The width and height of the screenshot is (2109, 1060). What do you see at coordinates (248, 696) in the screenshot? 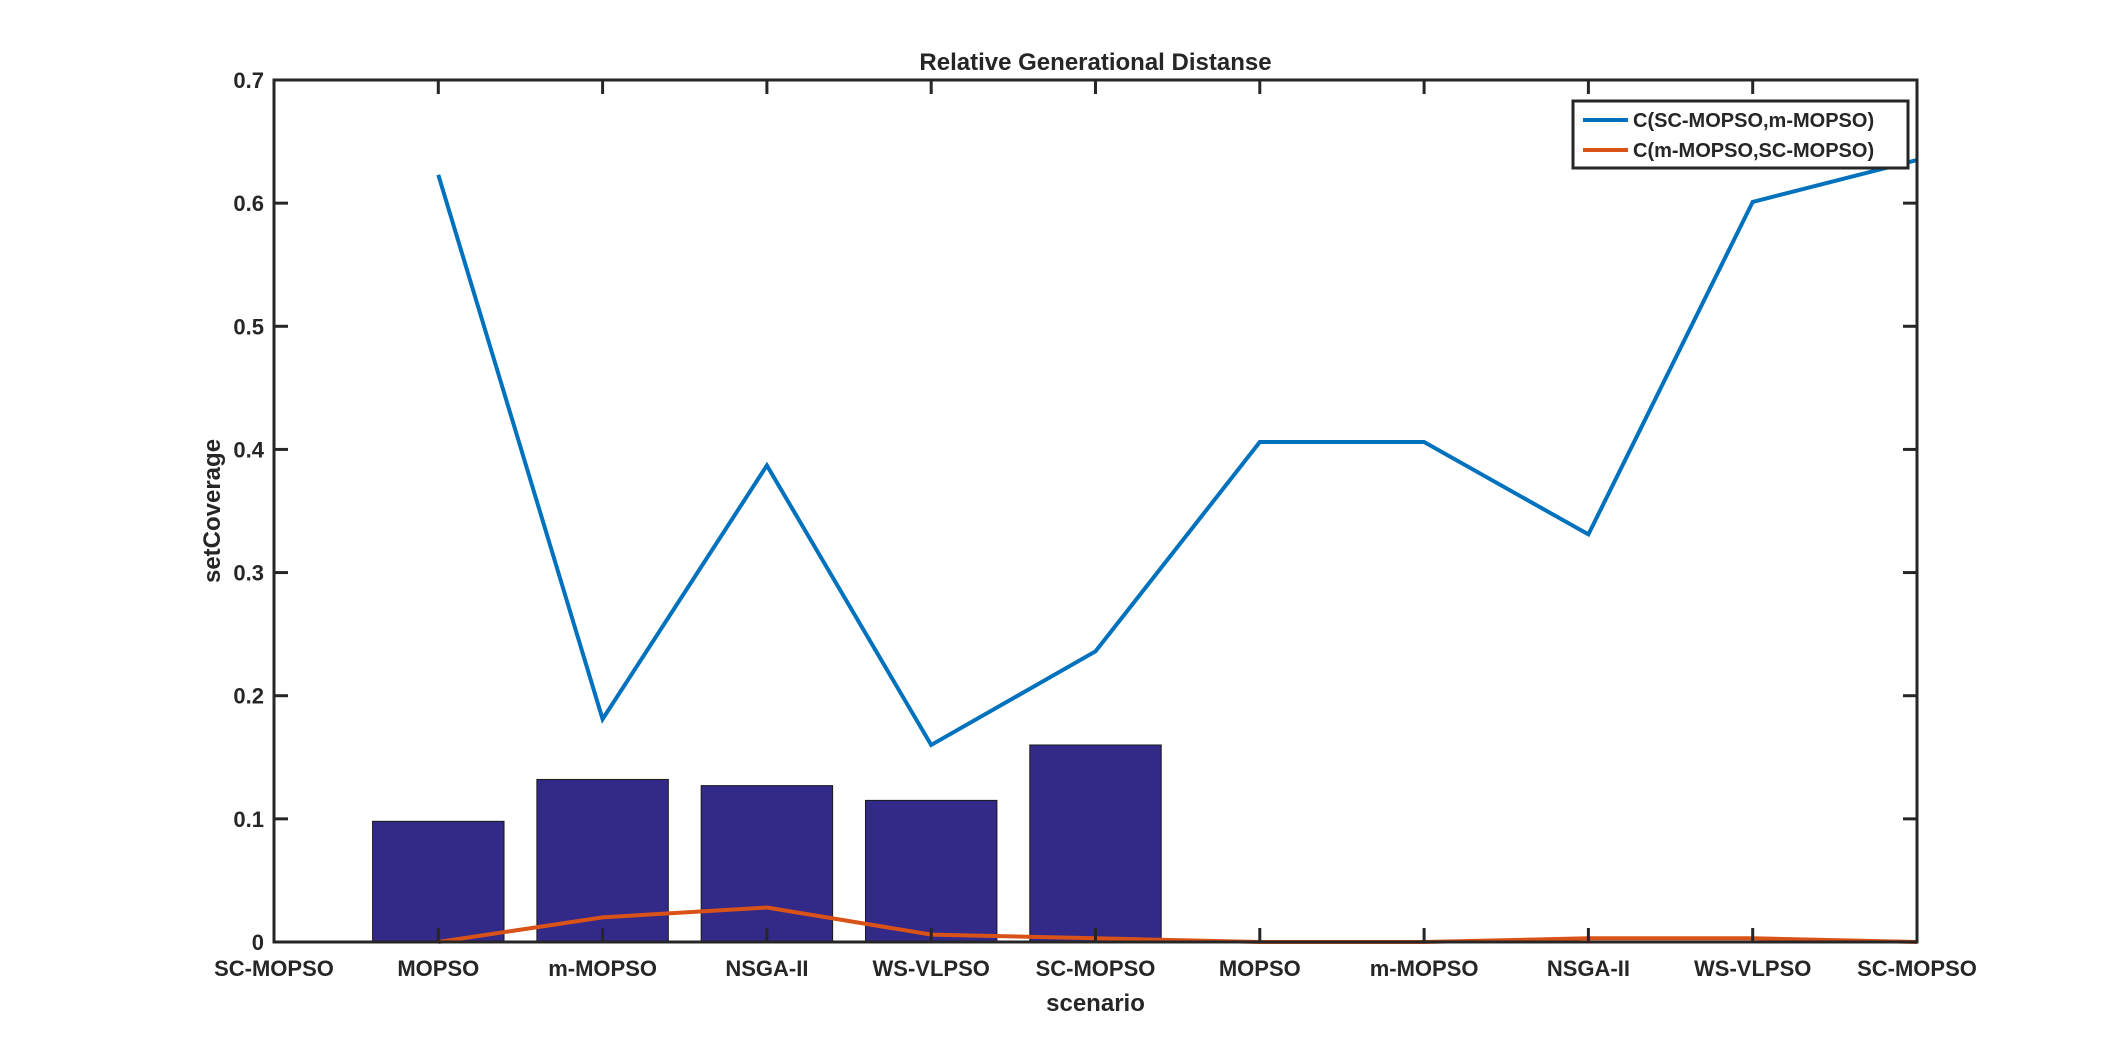
I see `y-tick-label: 0.2` at bounding box center [248, 696].